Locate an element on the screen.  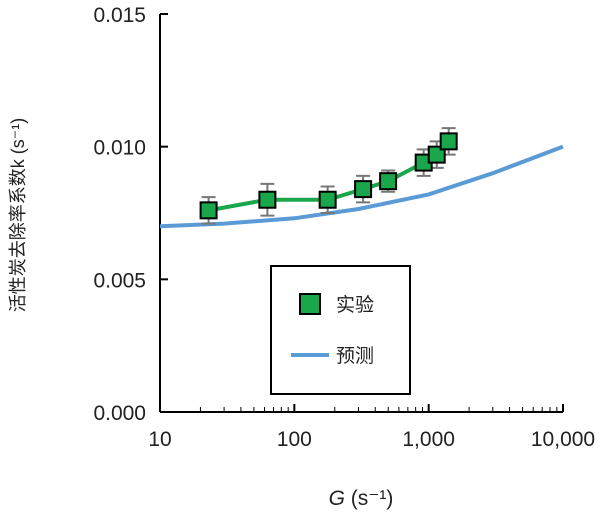
y-tick-label: 0.005 is located at coordinates (119, 280).